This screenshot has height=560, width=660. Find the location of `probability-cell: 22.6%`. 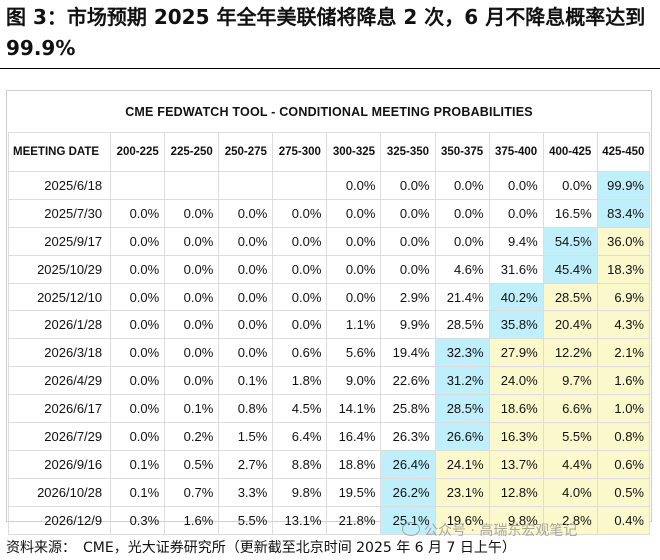

probability-cell: 22.6% is located at coordinates (408, 381).